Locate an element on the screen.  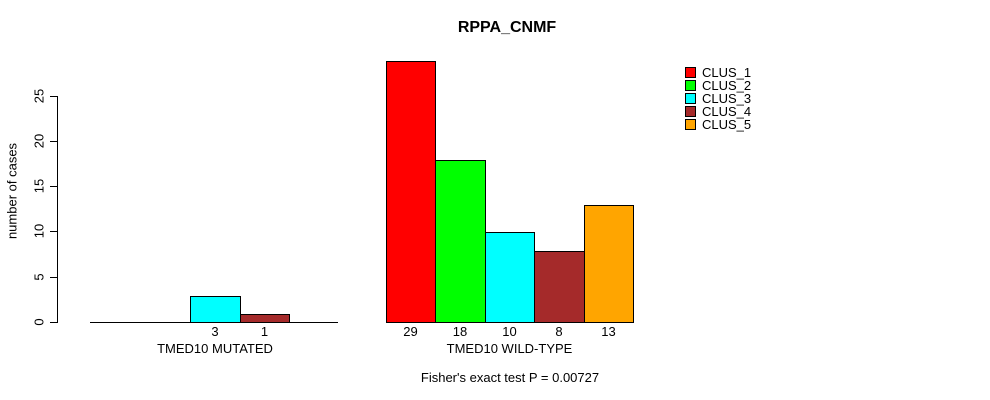
legend-label: CLUS_4 is located at coordinates (727, 111).